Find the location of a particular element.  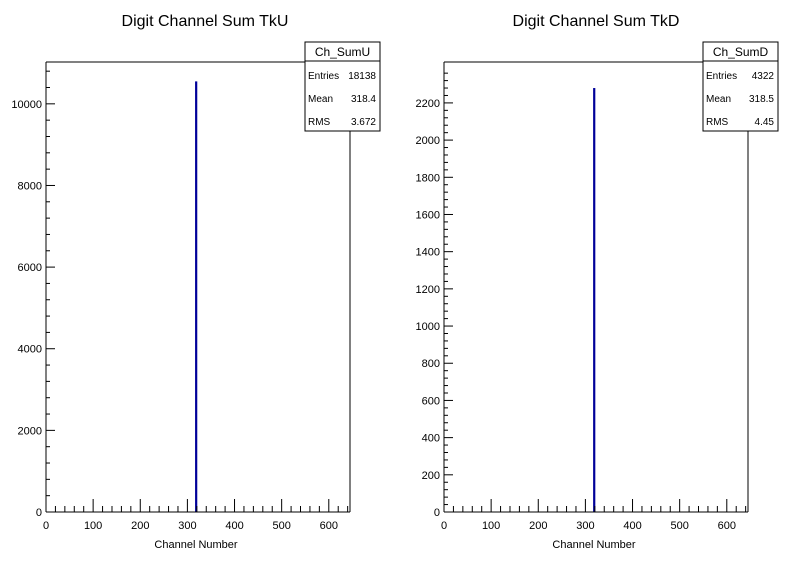

stats-value-mean: 318.4 is located at coordinates (363, 99).